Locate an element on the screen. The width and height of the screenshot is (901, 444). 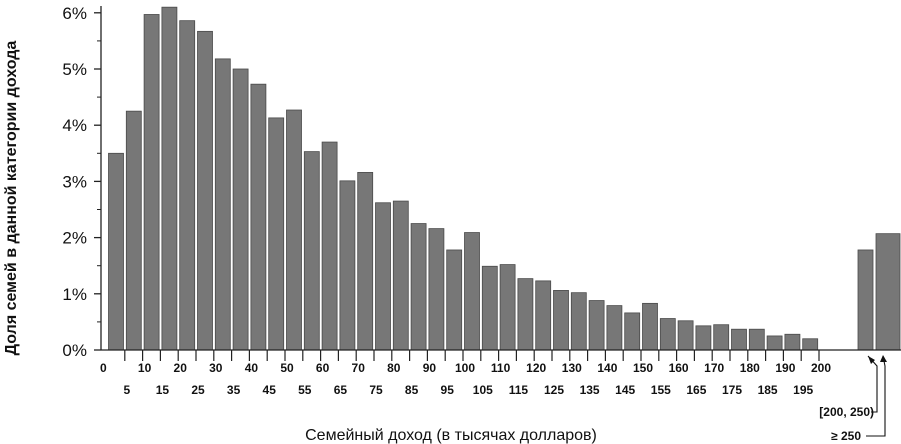
x-axis-label: Семейный доход (в тысячах долларов) is located at coordinates (451, 435).